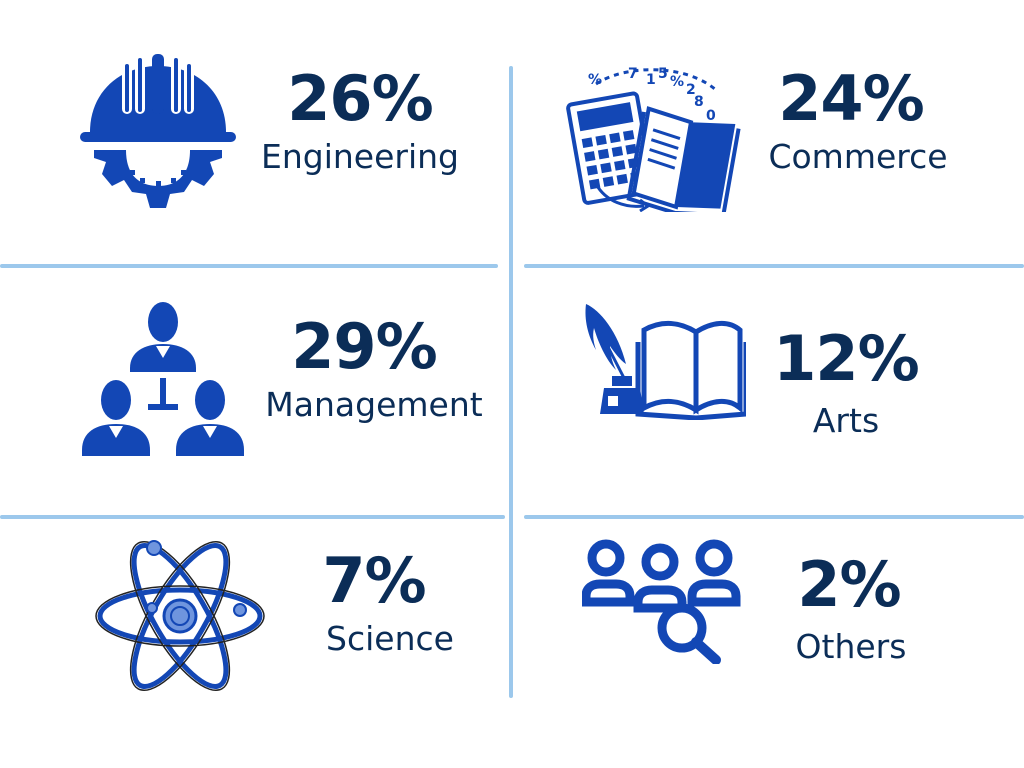 This screenshot has width=1024, height=768. Describe the element at coordinates (511, 382) in the screenshot. I see `vertical-divider` at that location.